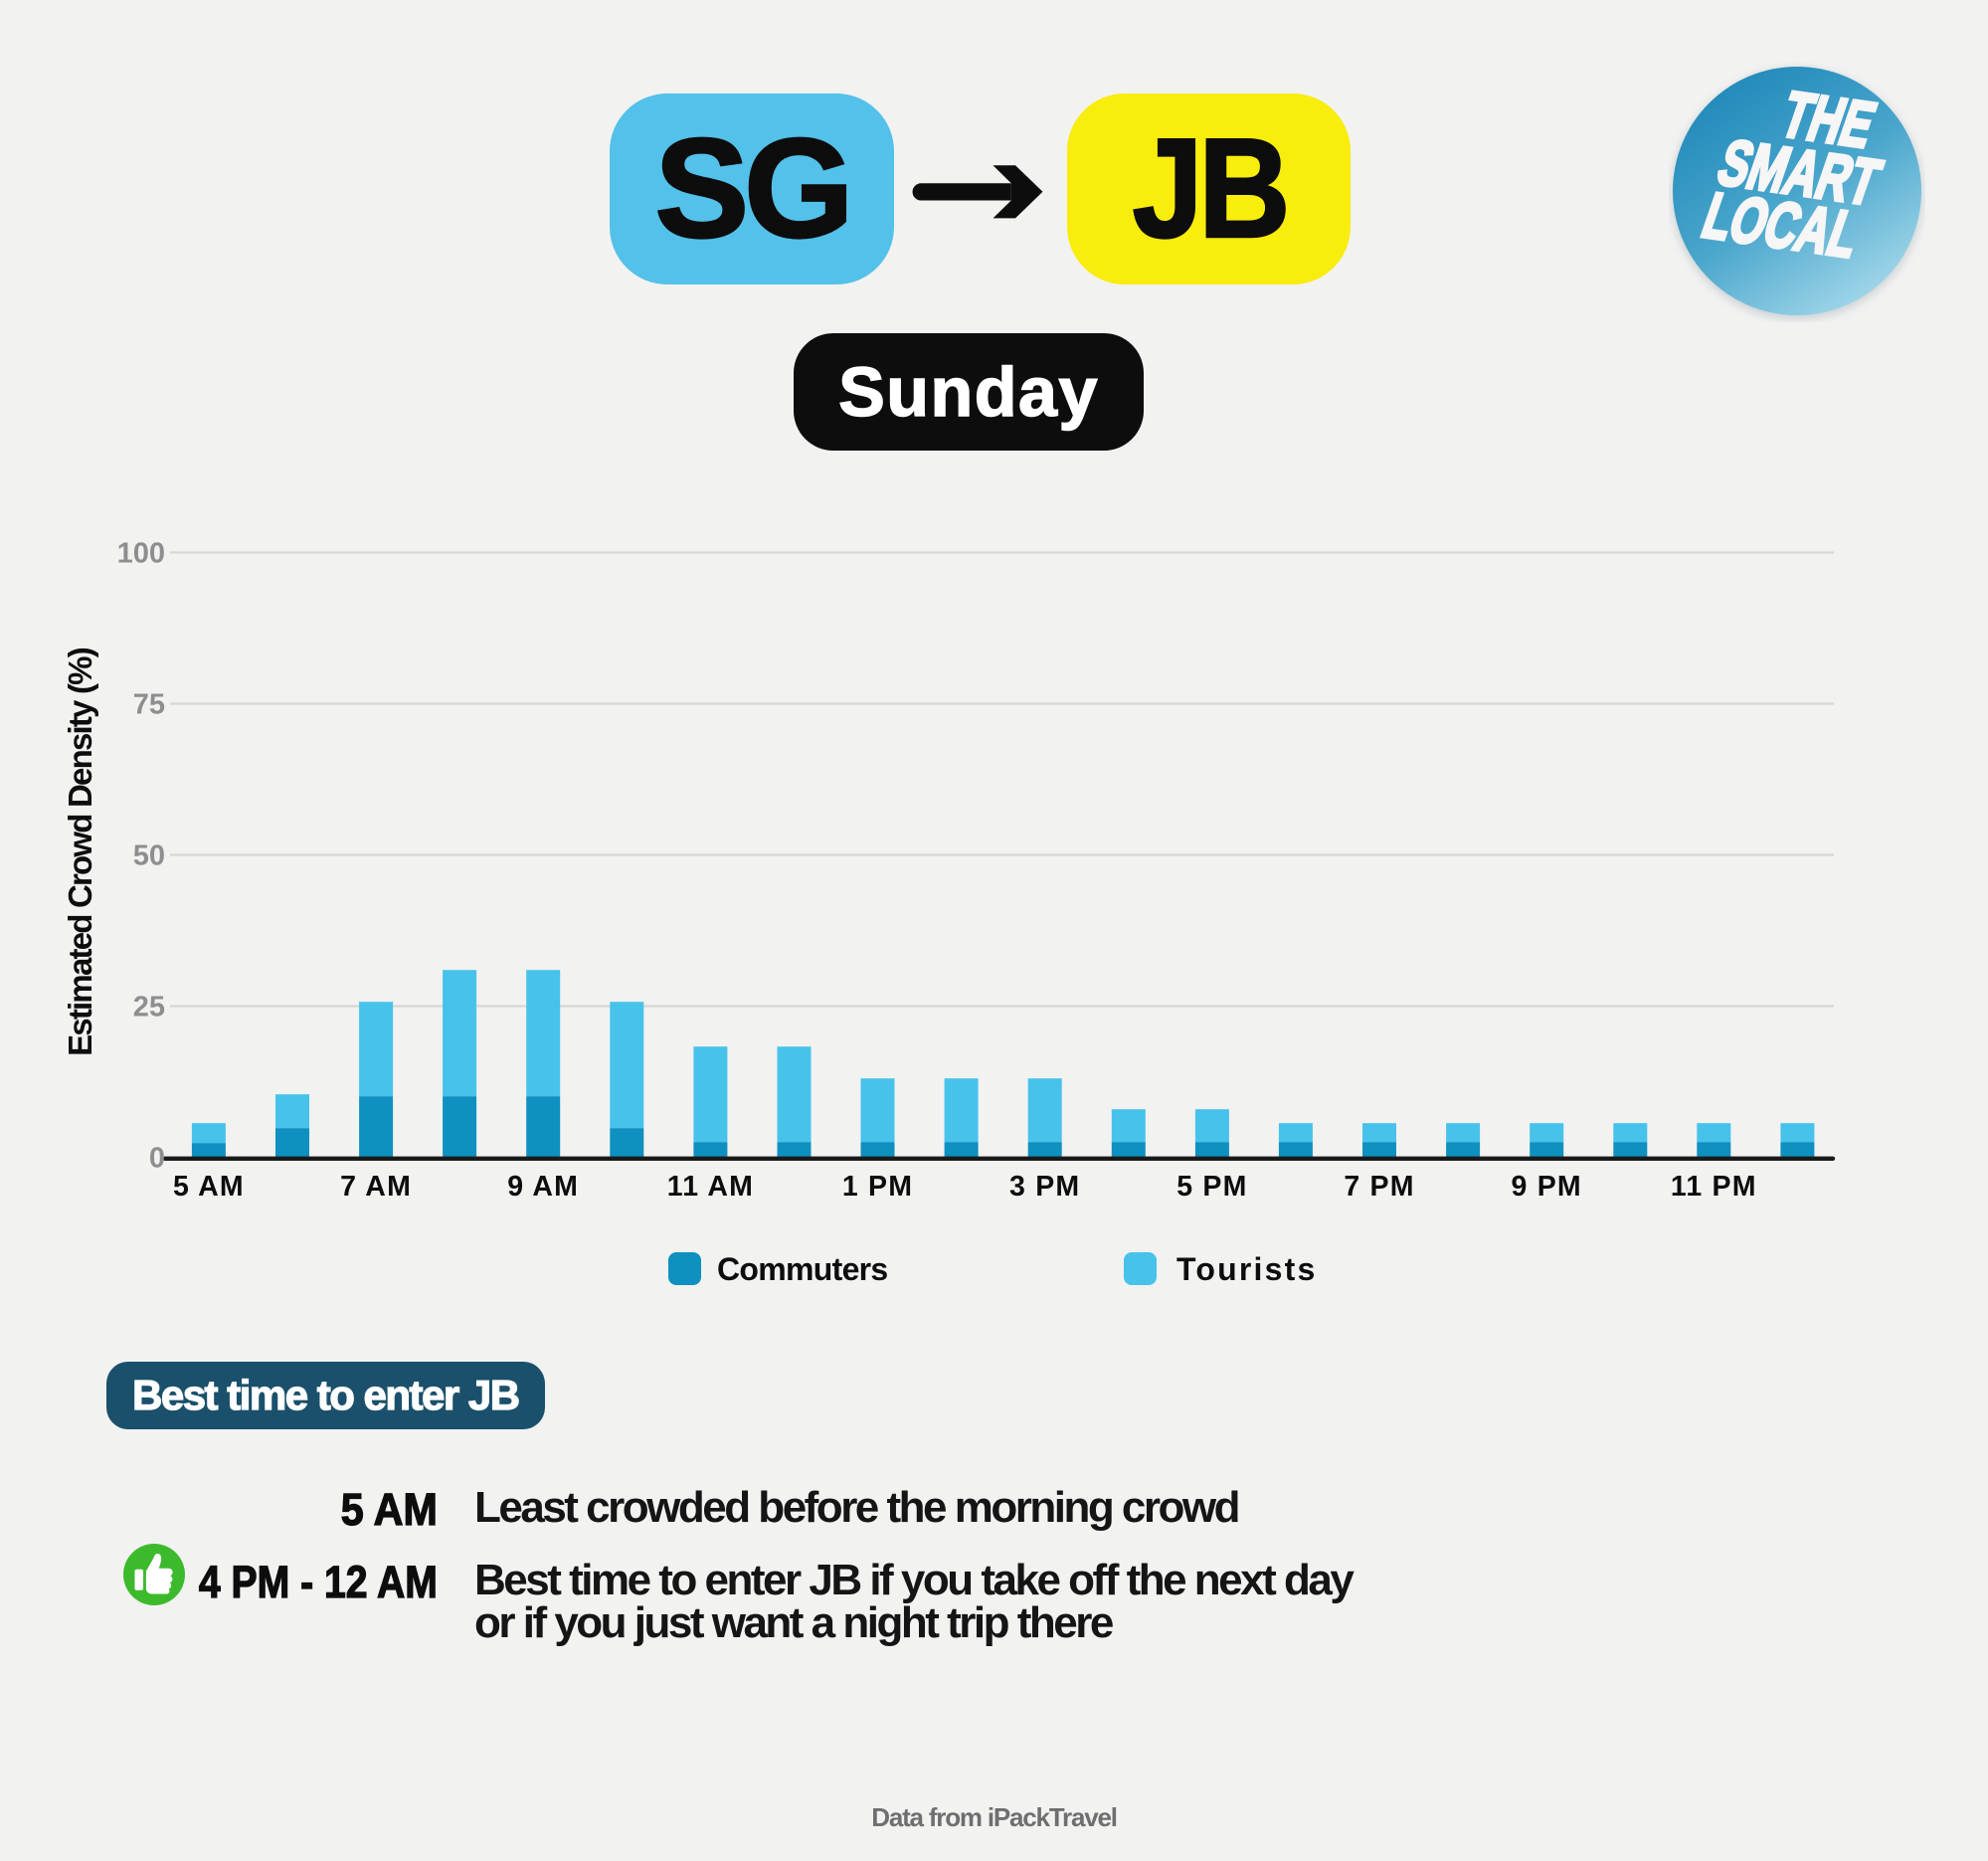  Describe the element at coordinates (376, 1187) in the screenshot. I see `svg-text: 7 AM` at that location.